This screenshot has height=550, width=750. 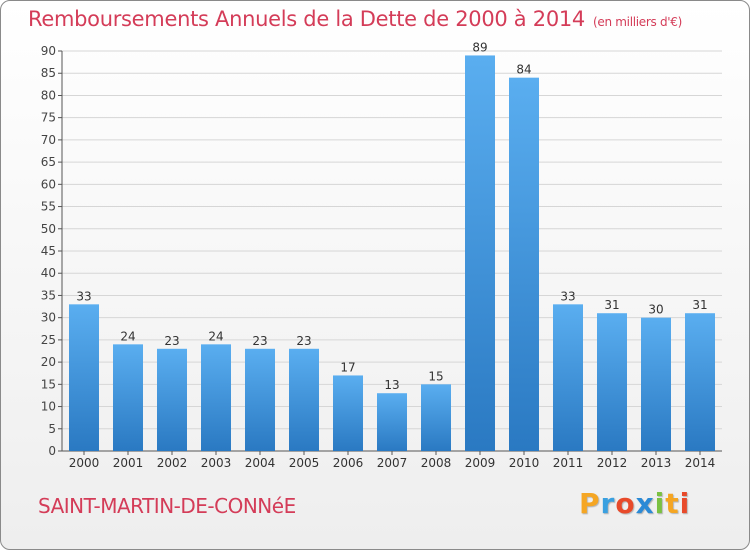 I want to click on bar-2004, so click(x=260, y=399).